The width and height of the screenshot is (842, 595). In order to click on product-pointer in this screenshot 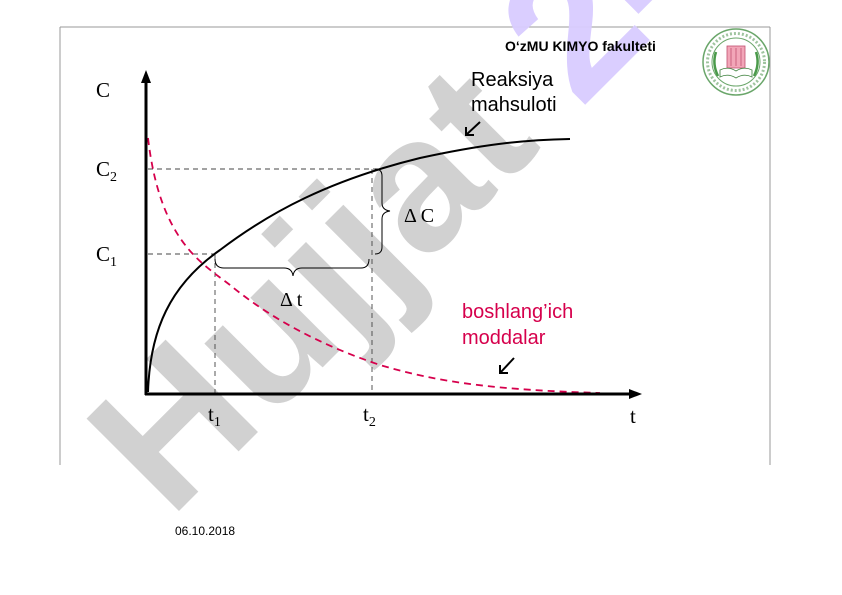, I will do `click(473, 128)`.